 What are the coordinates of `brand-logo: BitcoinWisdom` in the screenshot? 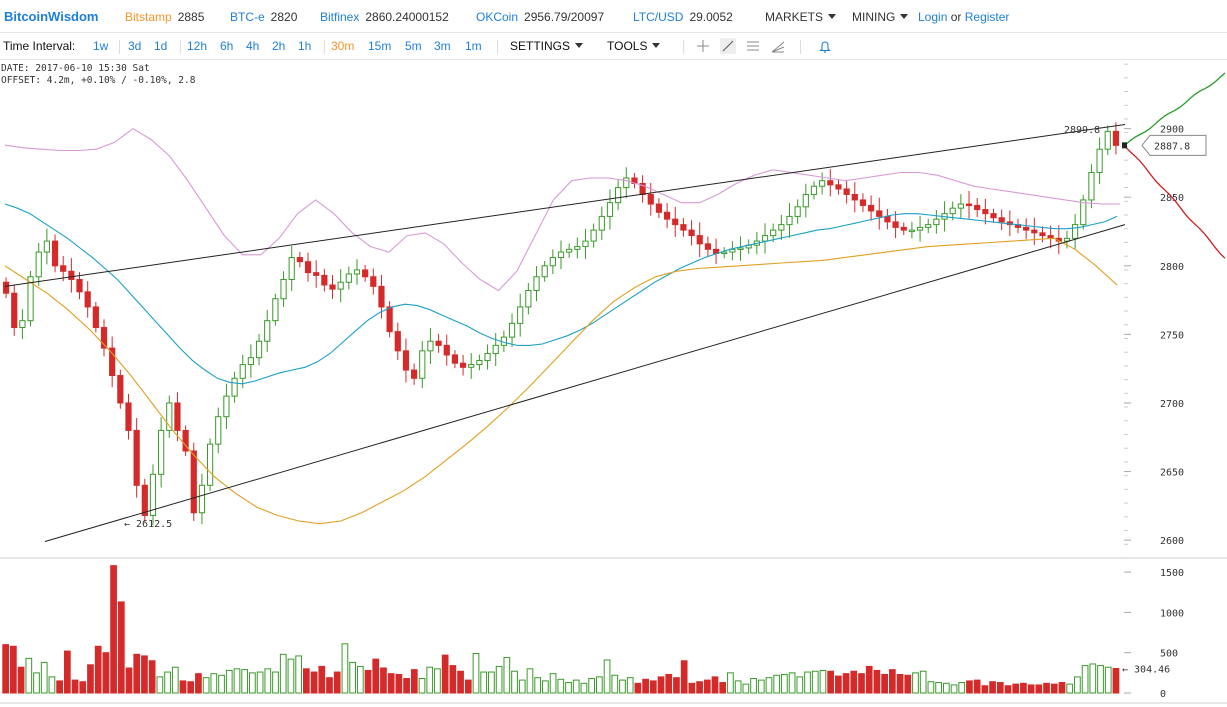 It's located at (51, 16).